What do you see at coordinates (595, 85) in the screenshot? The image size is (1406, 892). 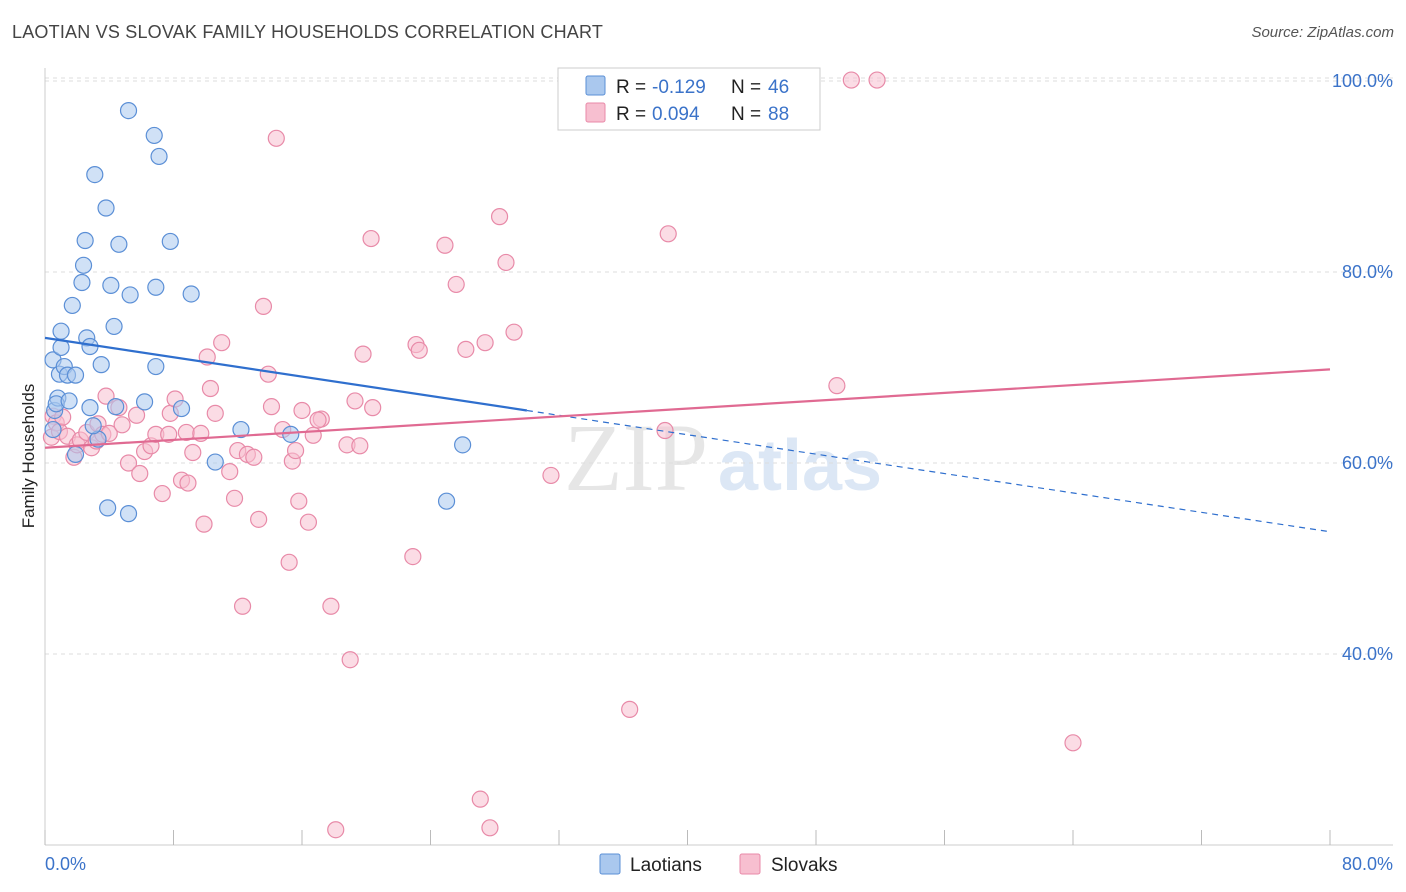 I see `legend-swatch-laotians` at bounding box center [595, 85].